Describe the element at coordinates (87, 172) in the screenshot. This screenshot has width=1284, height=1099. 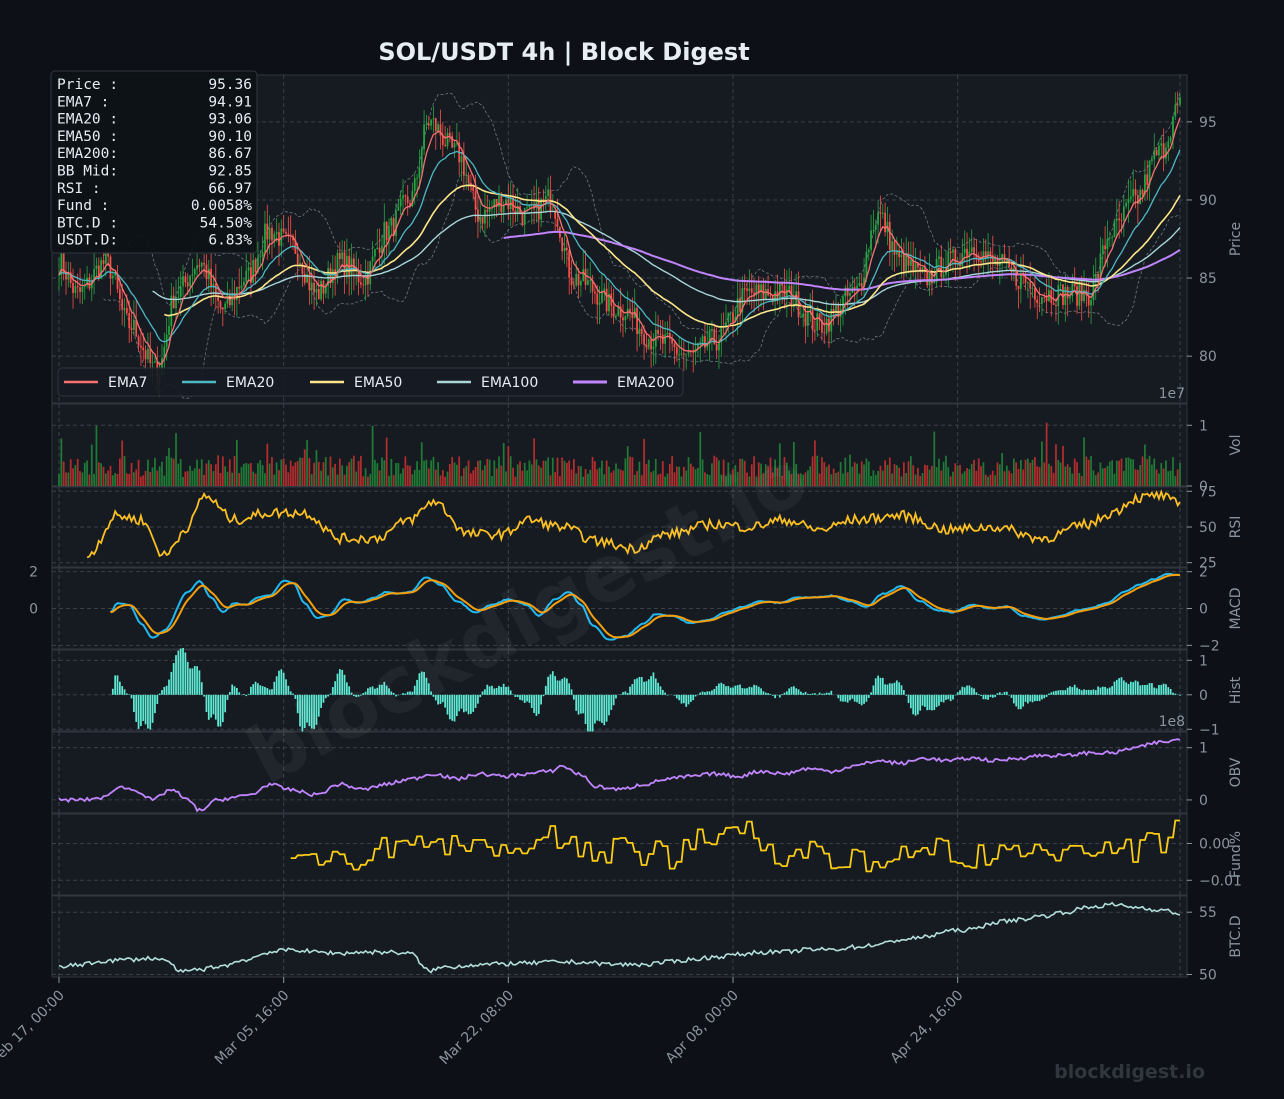
I see `info-label: BB Mid:` at that location.